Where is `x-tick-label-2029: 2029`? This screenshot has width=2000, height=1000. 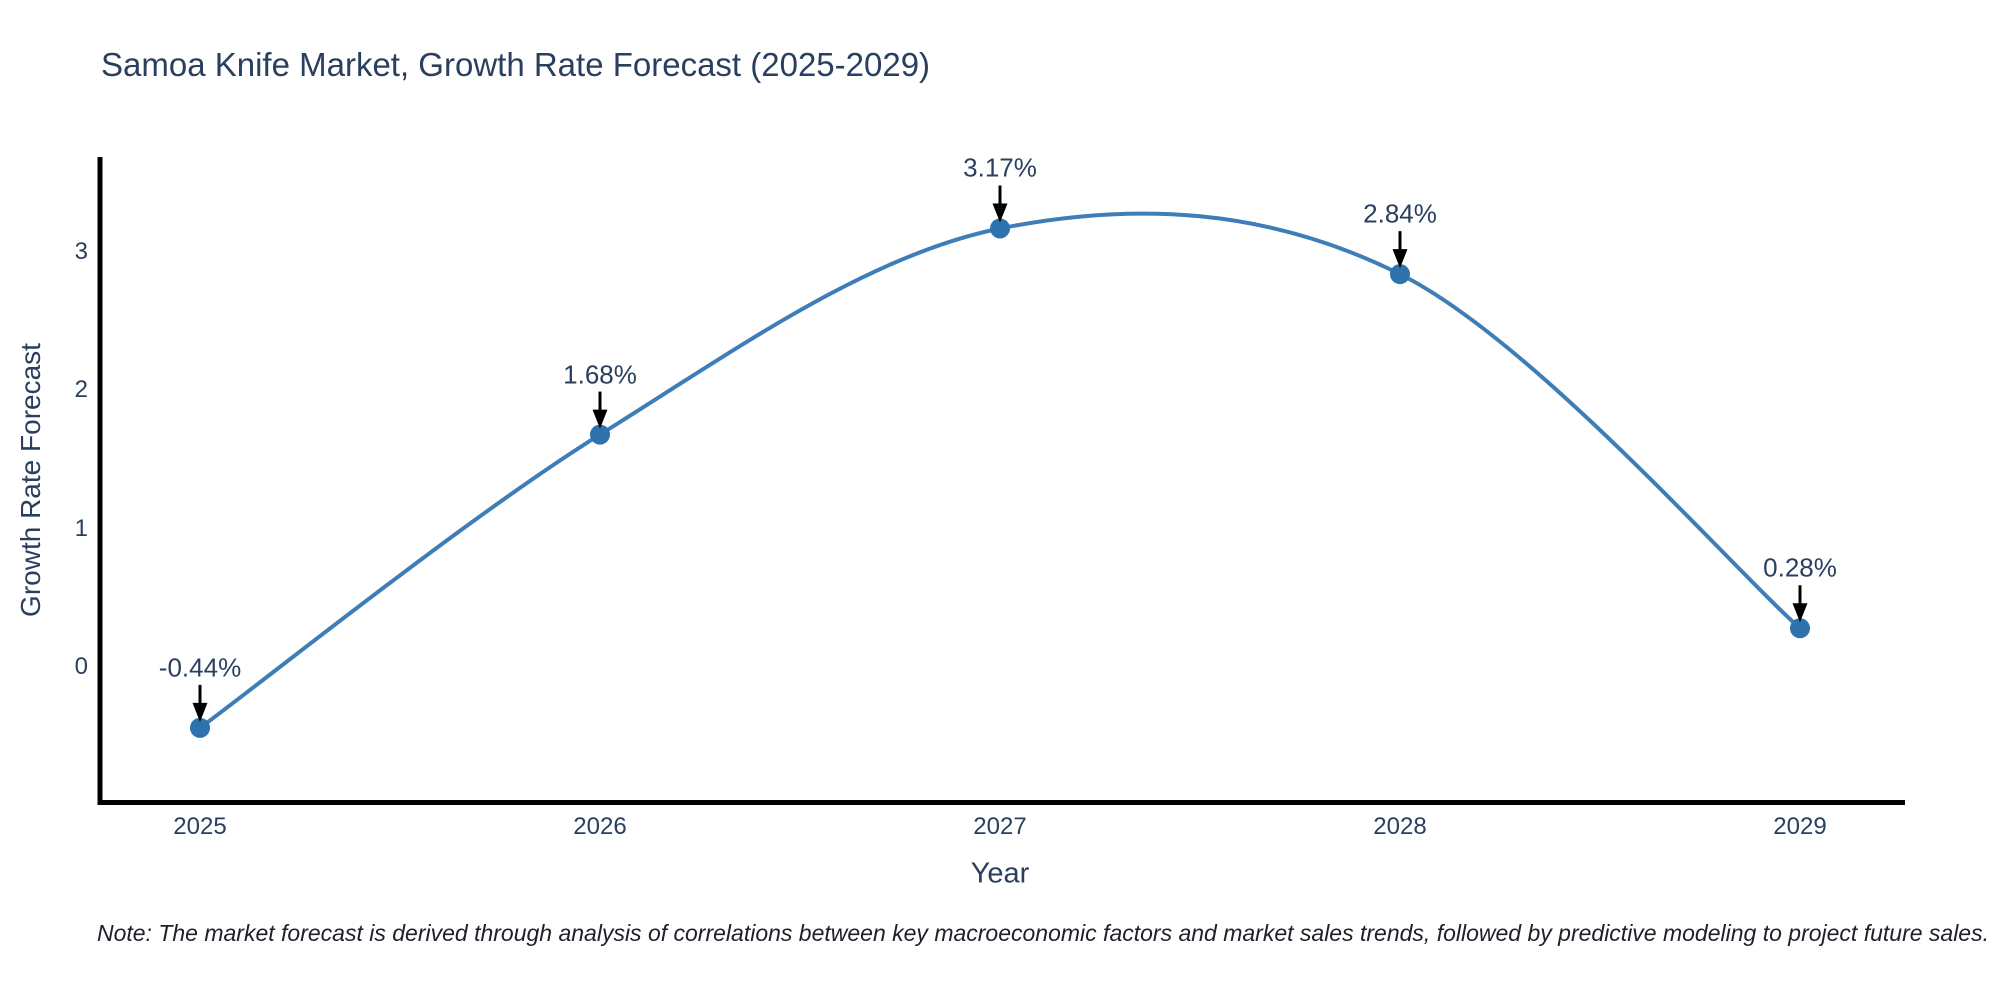
x-tick-label-2029: 2029 is located at coordinates (1800, 826).